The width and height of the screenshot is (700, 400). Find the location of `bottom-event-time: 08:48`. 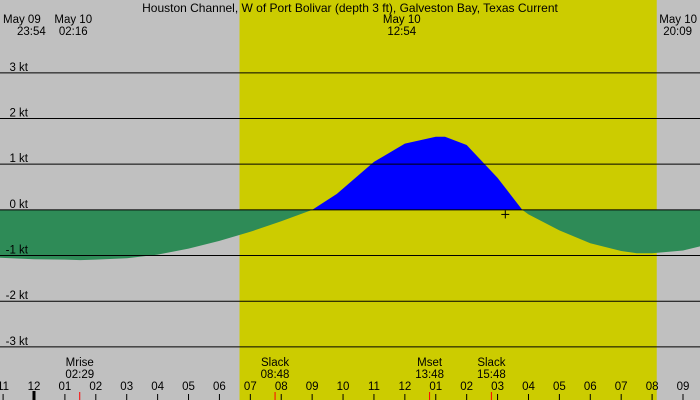

bottom-event-time: 08:48 is located at coordinates (275, 375).